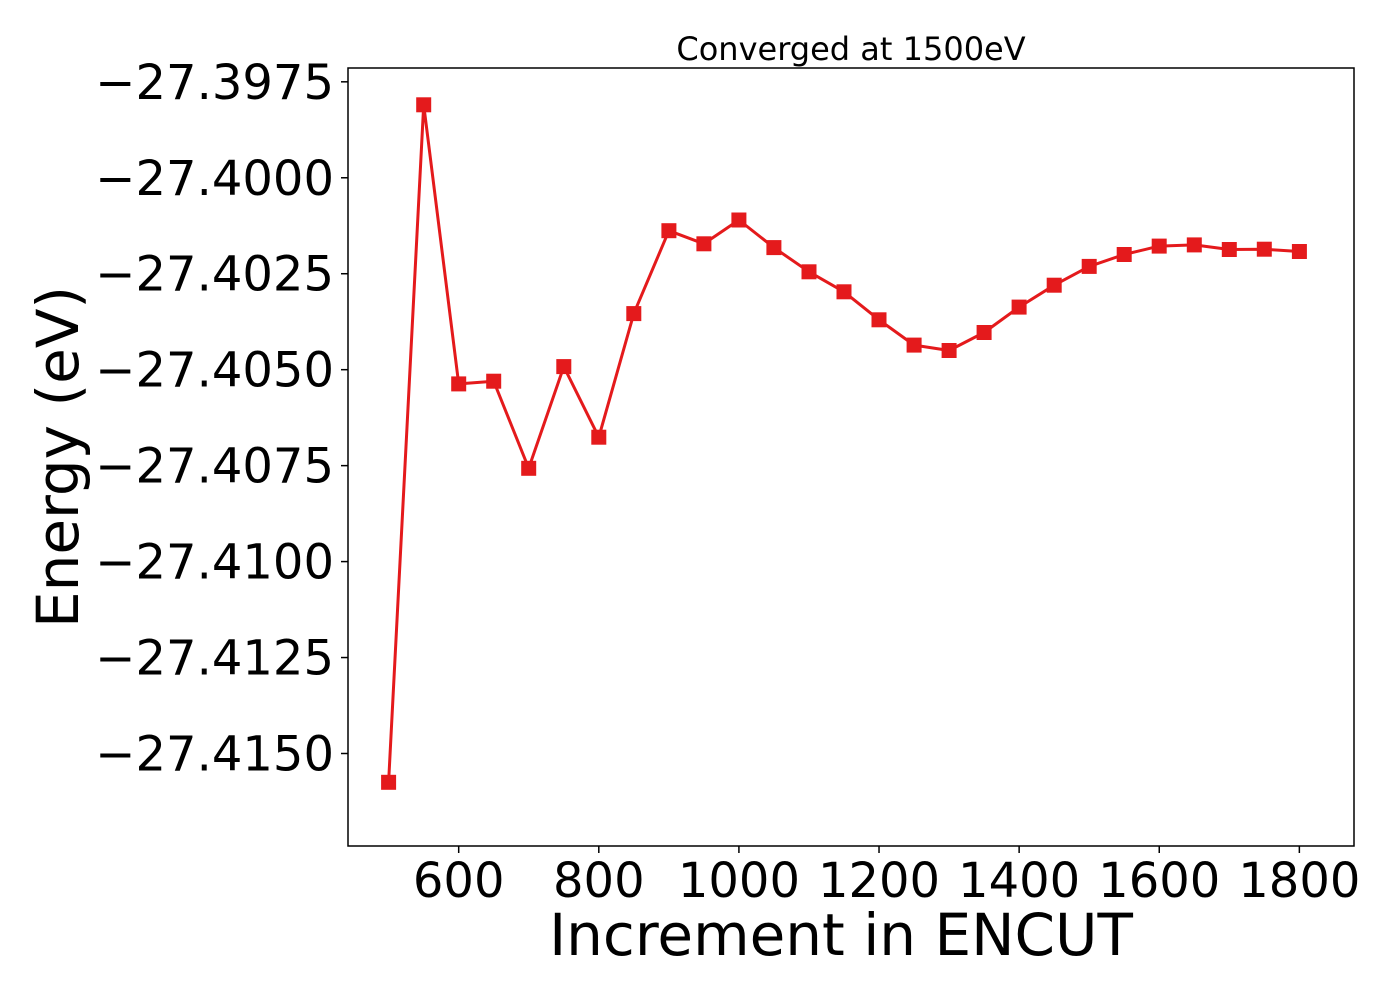 The width and height of the screenshot is (1400, 1000). I want to click on chart-title: Converged at 1500eV, so click(850, 49).